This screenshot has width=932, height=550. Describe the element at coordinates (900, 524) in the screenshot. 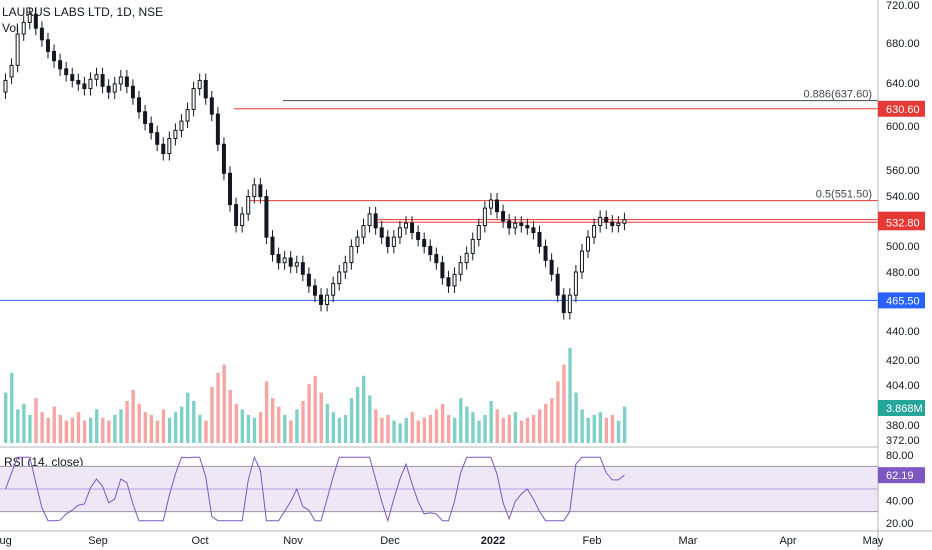

I see `rsi-tick-label: 20.00` at that location.